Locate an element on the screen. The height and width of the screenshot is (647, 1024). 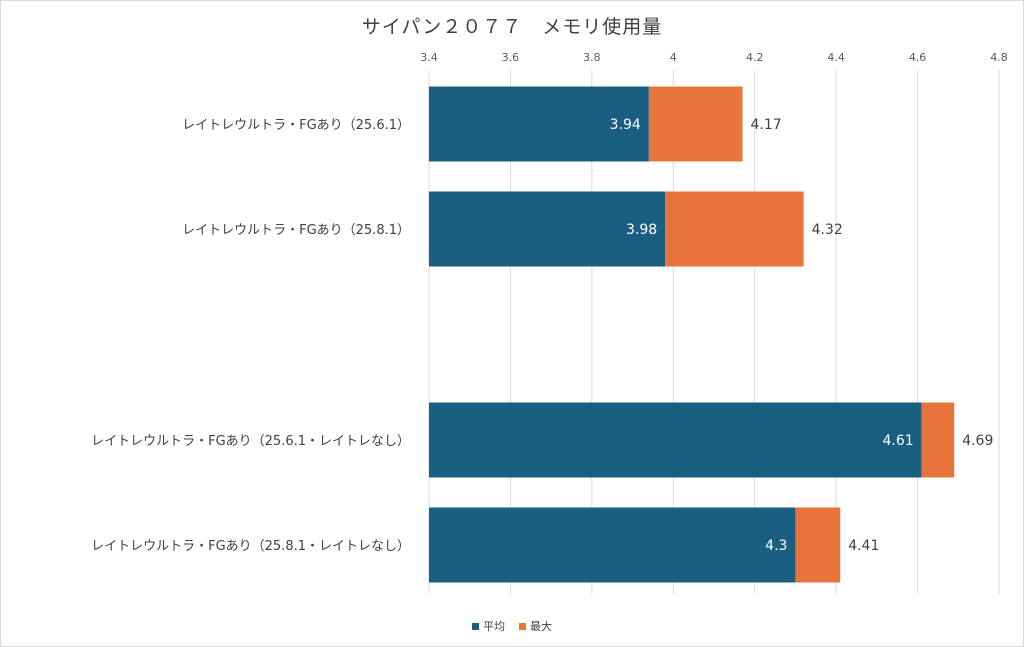
legend-item-average: 平均 is located at coordinates (488, 626).